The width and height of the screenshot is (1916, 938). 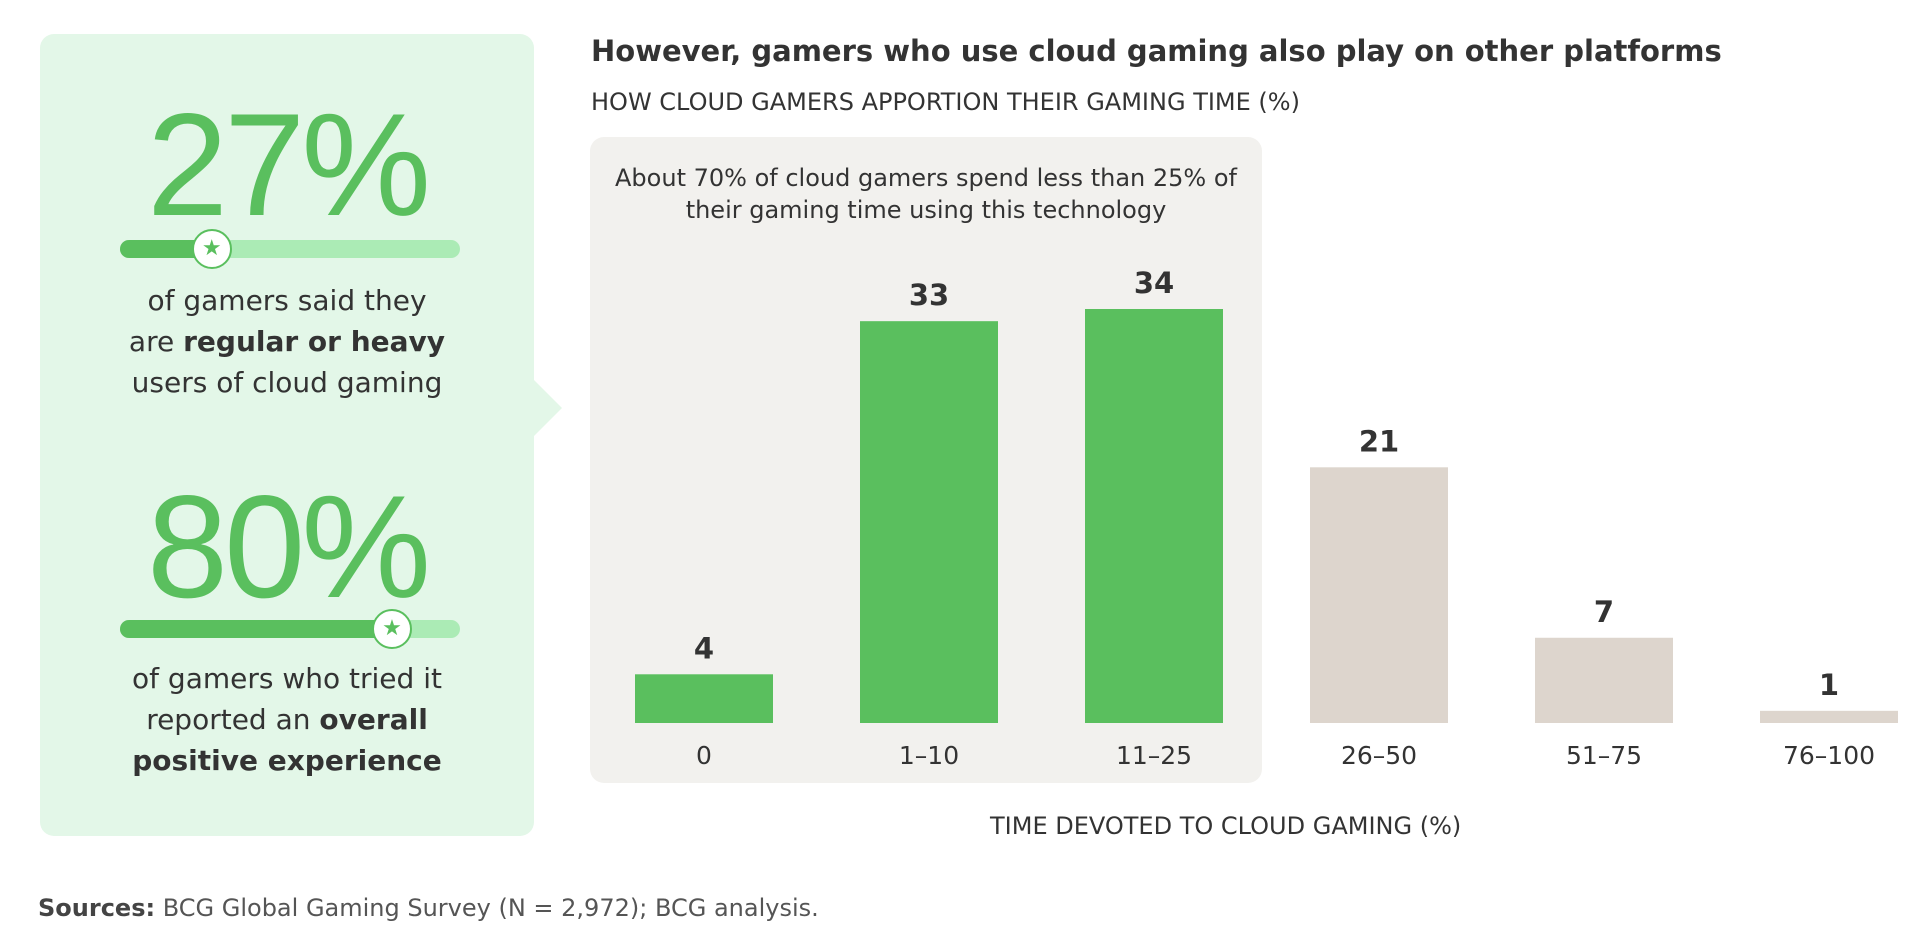 What do you see at coordinates (704, 648) in the screenshot?
I see `data-label-0: 4` at bounding box center [704, 648].